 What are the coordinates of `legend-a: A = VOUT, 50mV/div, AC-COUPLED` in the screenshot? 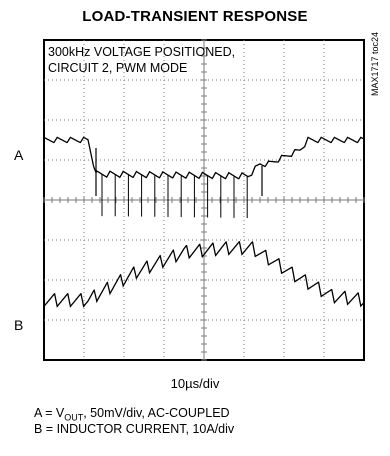 It's located at (132, 414).